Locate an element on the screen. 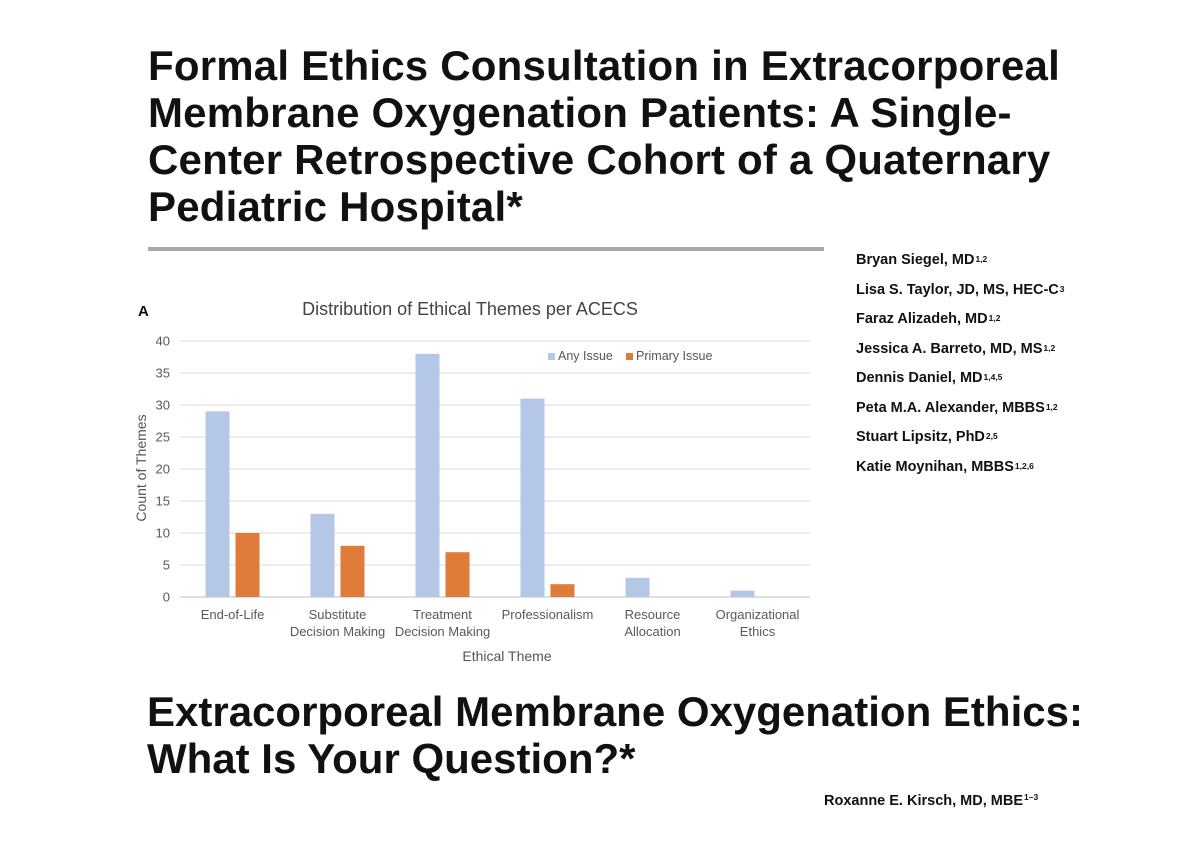 Image resolution: width=1200 pixels, height=856 pixels. author-item: Dennis Daniel, MD1,4,5 is located at coordinates (929, 378).